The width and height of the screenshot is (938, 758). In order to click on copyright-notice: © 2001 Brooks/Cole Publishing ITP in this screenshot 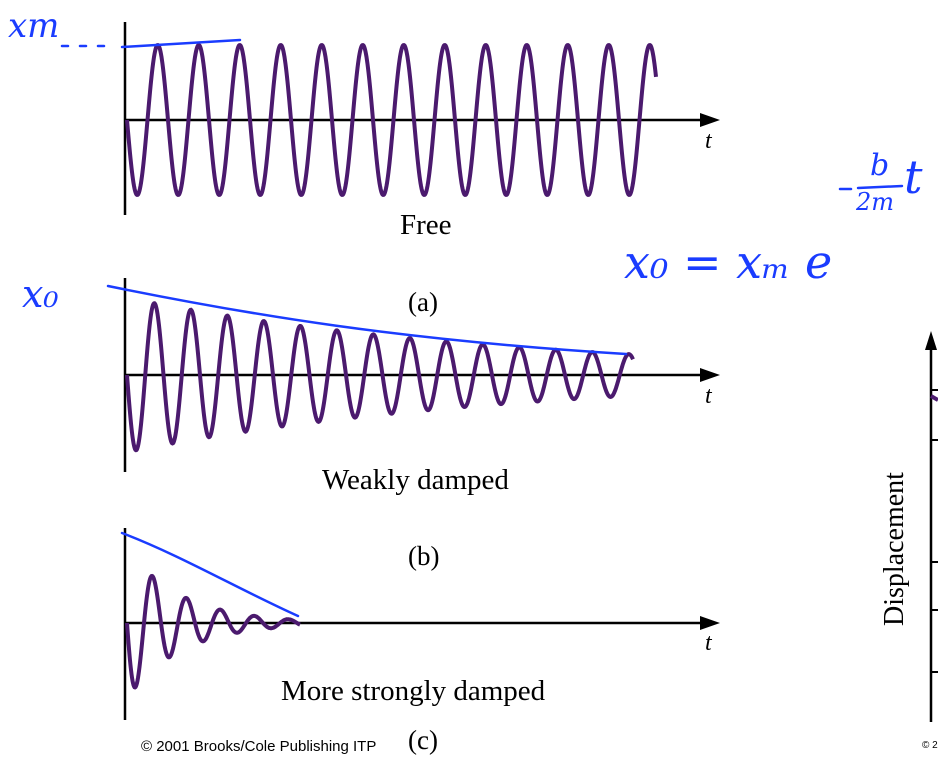, I will do `click(259, 746)`.